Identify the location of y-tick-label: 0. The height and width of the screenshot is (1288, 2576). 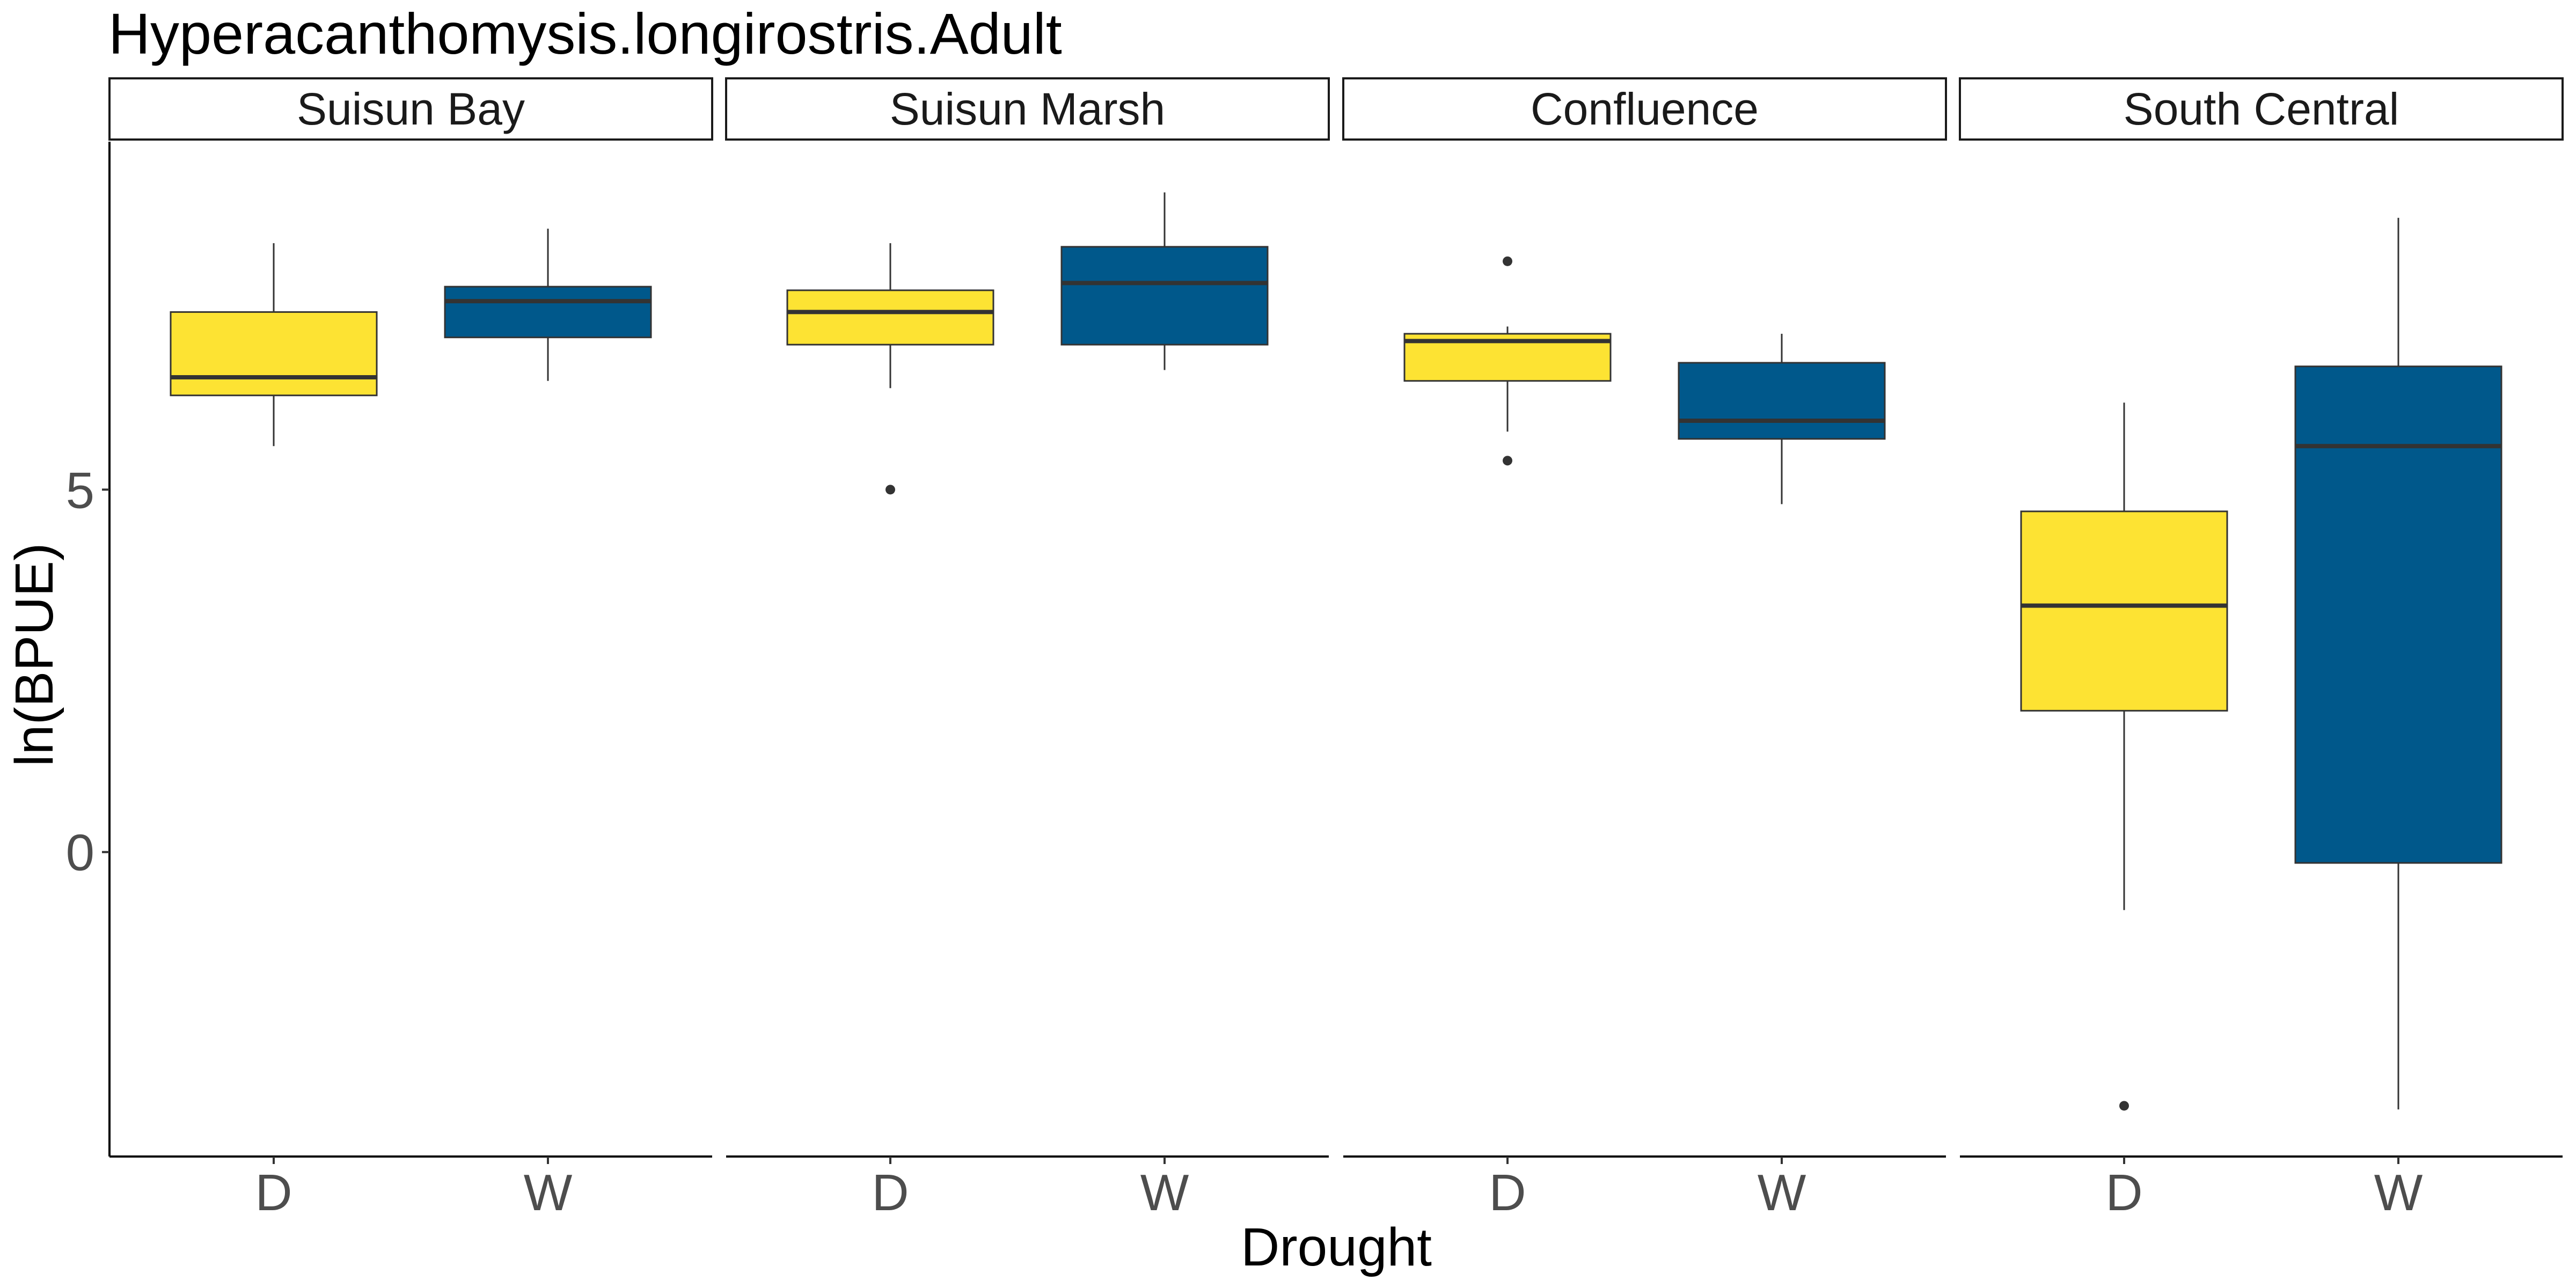
(80, 853).